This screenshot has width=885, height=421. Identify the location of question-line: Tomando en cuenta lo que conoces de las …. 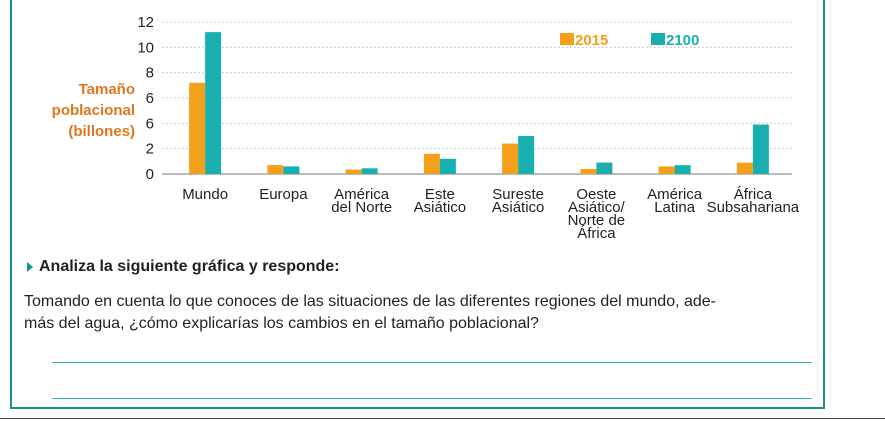
(370, 301).